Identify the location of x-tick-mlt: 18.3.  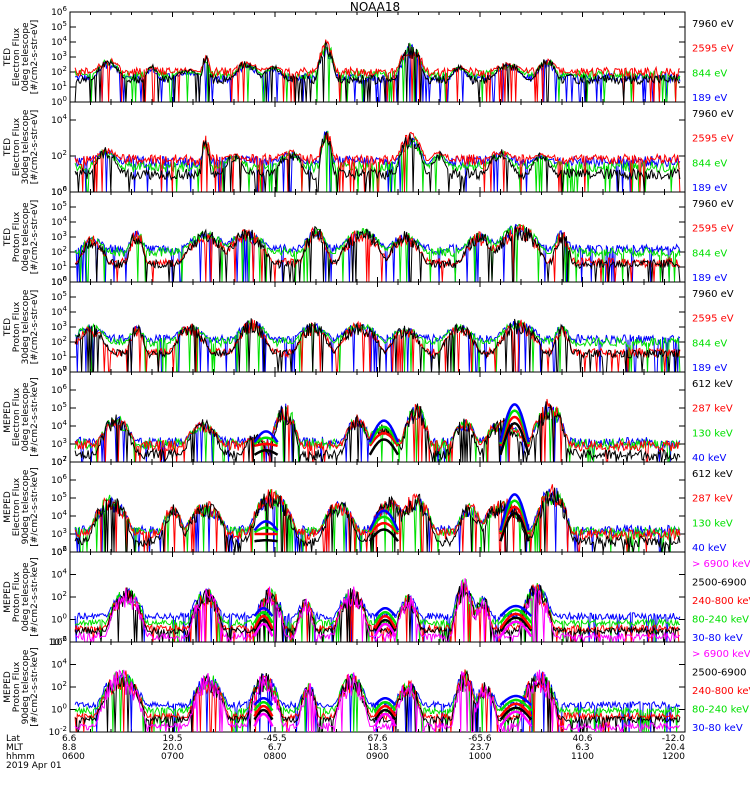
(377, 748).